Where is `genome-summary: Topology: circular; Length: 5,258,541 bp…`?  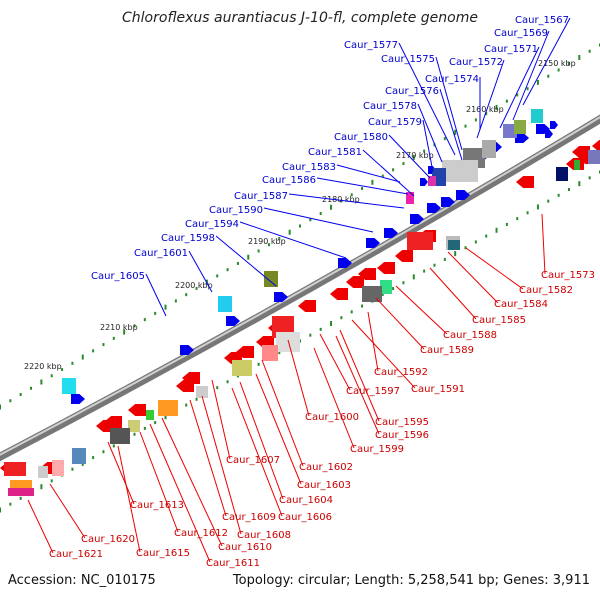
genome-summary: Topology: circular; Length: 5,258,541 bp… is located at coordinates (411, 580).